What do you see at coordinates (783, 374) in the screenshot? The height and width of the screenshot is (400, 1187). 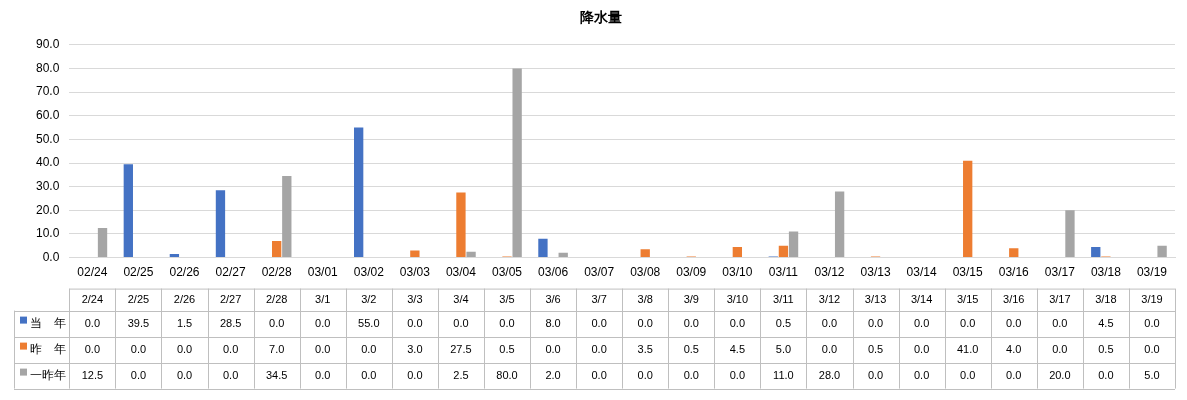 I see `data-label: 11.0` at bounding box center [783, 374].